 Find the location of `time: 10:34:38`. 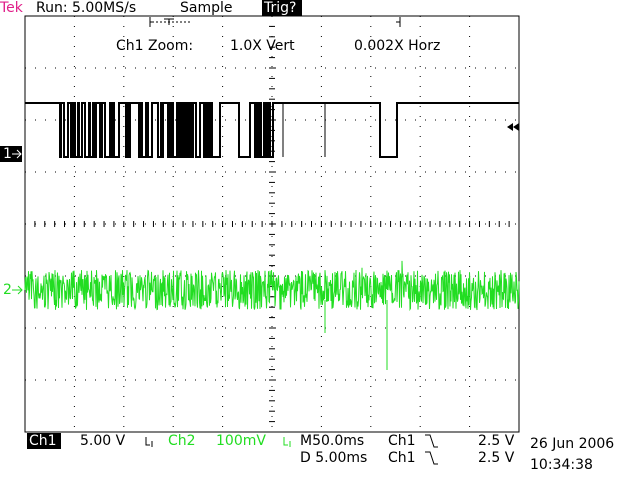

time: 10:34:38 is located at coordinates (561, 465).